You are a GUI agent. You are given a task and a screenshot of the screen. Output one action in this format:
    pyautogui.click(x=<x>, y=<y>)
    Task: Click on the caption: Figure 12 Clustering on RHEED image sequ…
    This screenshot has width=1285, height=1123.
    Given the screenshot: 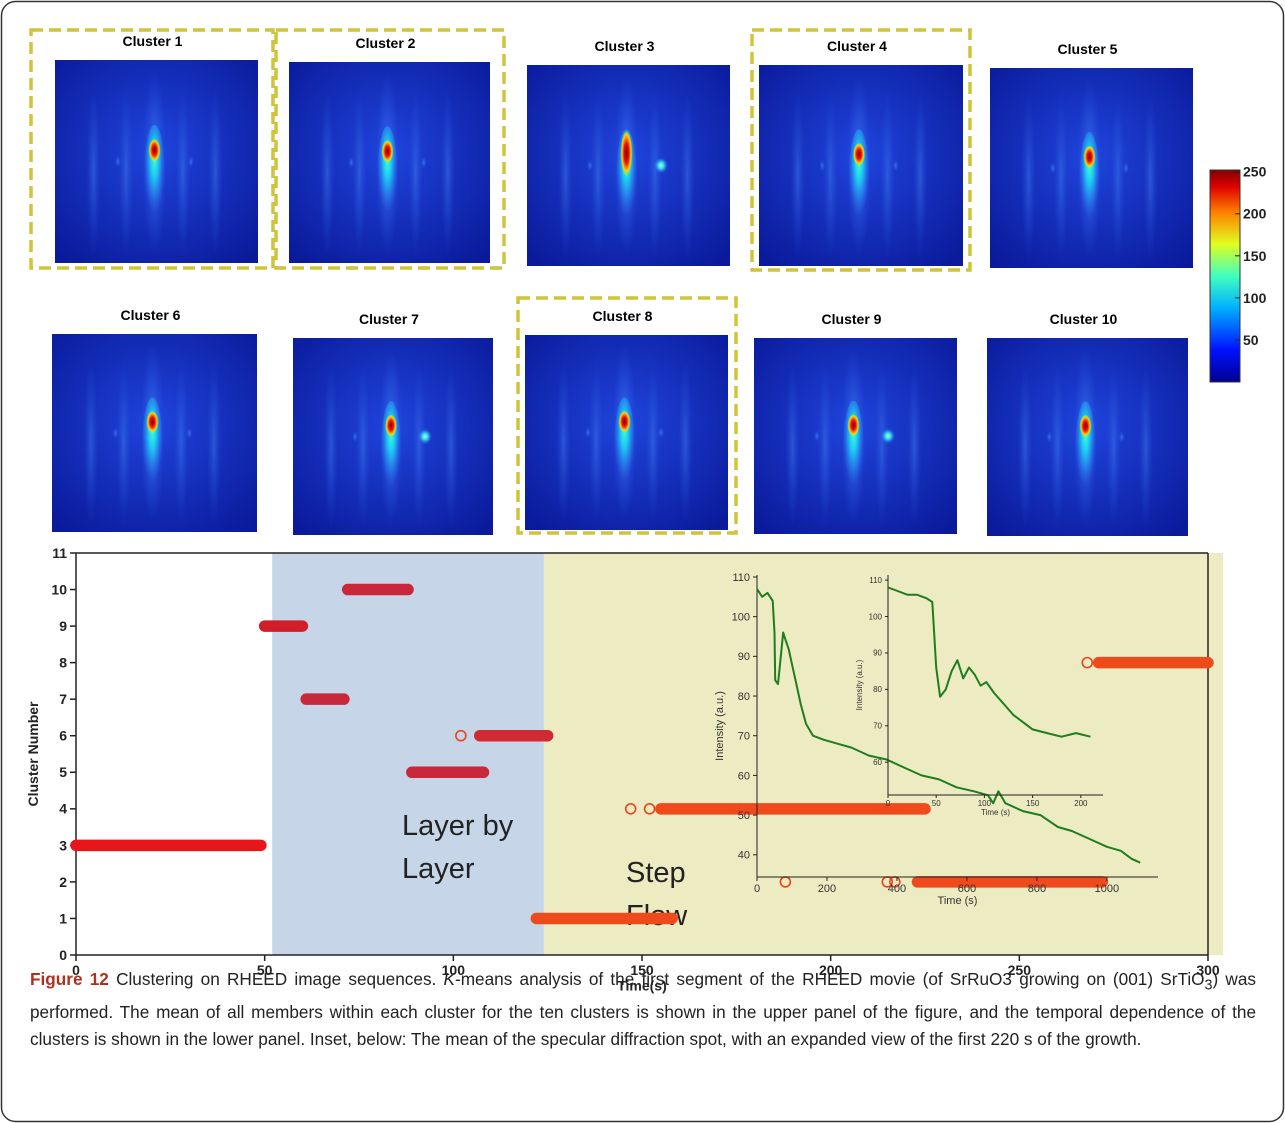 What is the action you would take?
    pyautogui.click(x=643, y=1009)
    